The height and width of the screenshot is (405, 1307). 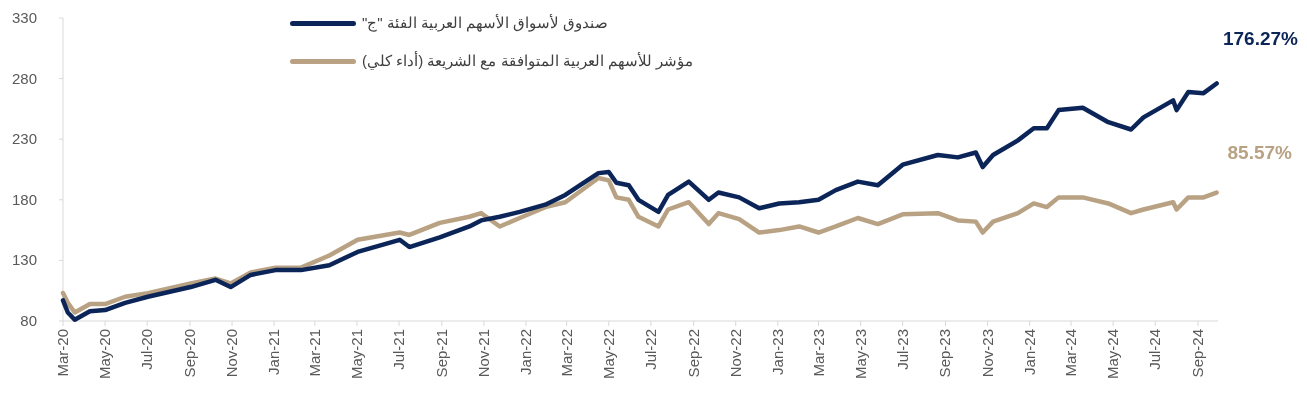 I want to click on x-tick-label: Sep-20, so click(x=189, y=353).